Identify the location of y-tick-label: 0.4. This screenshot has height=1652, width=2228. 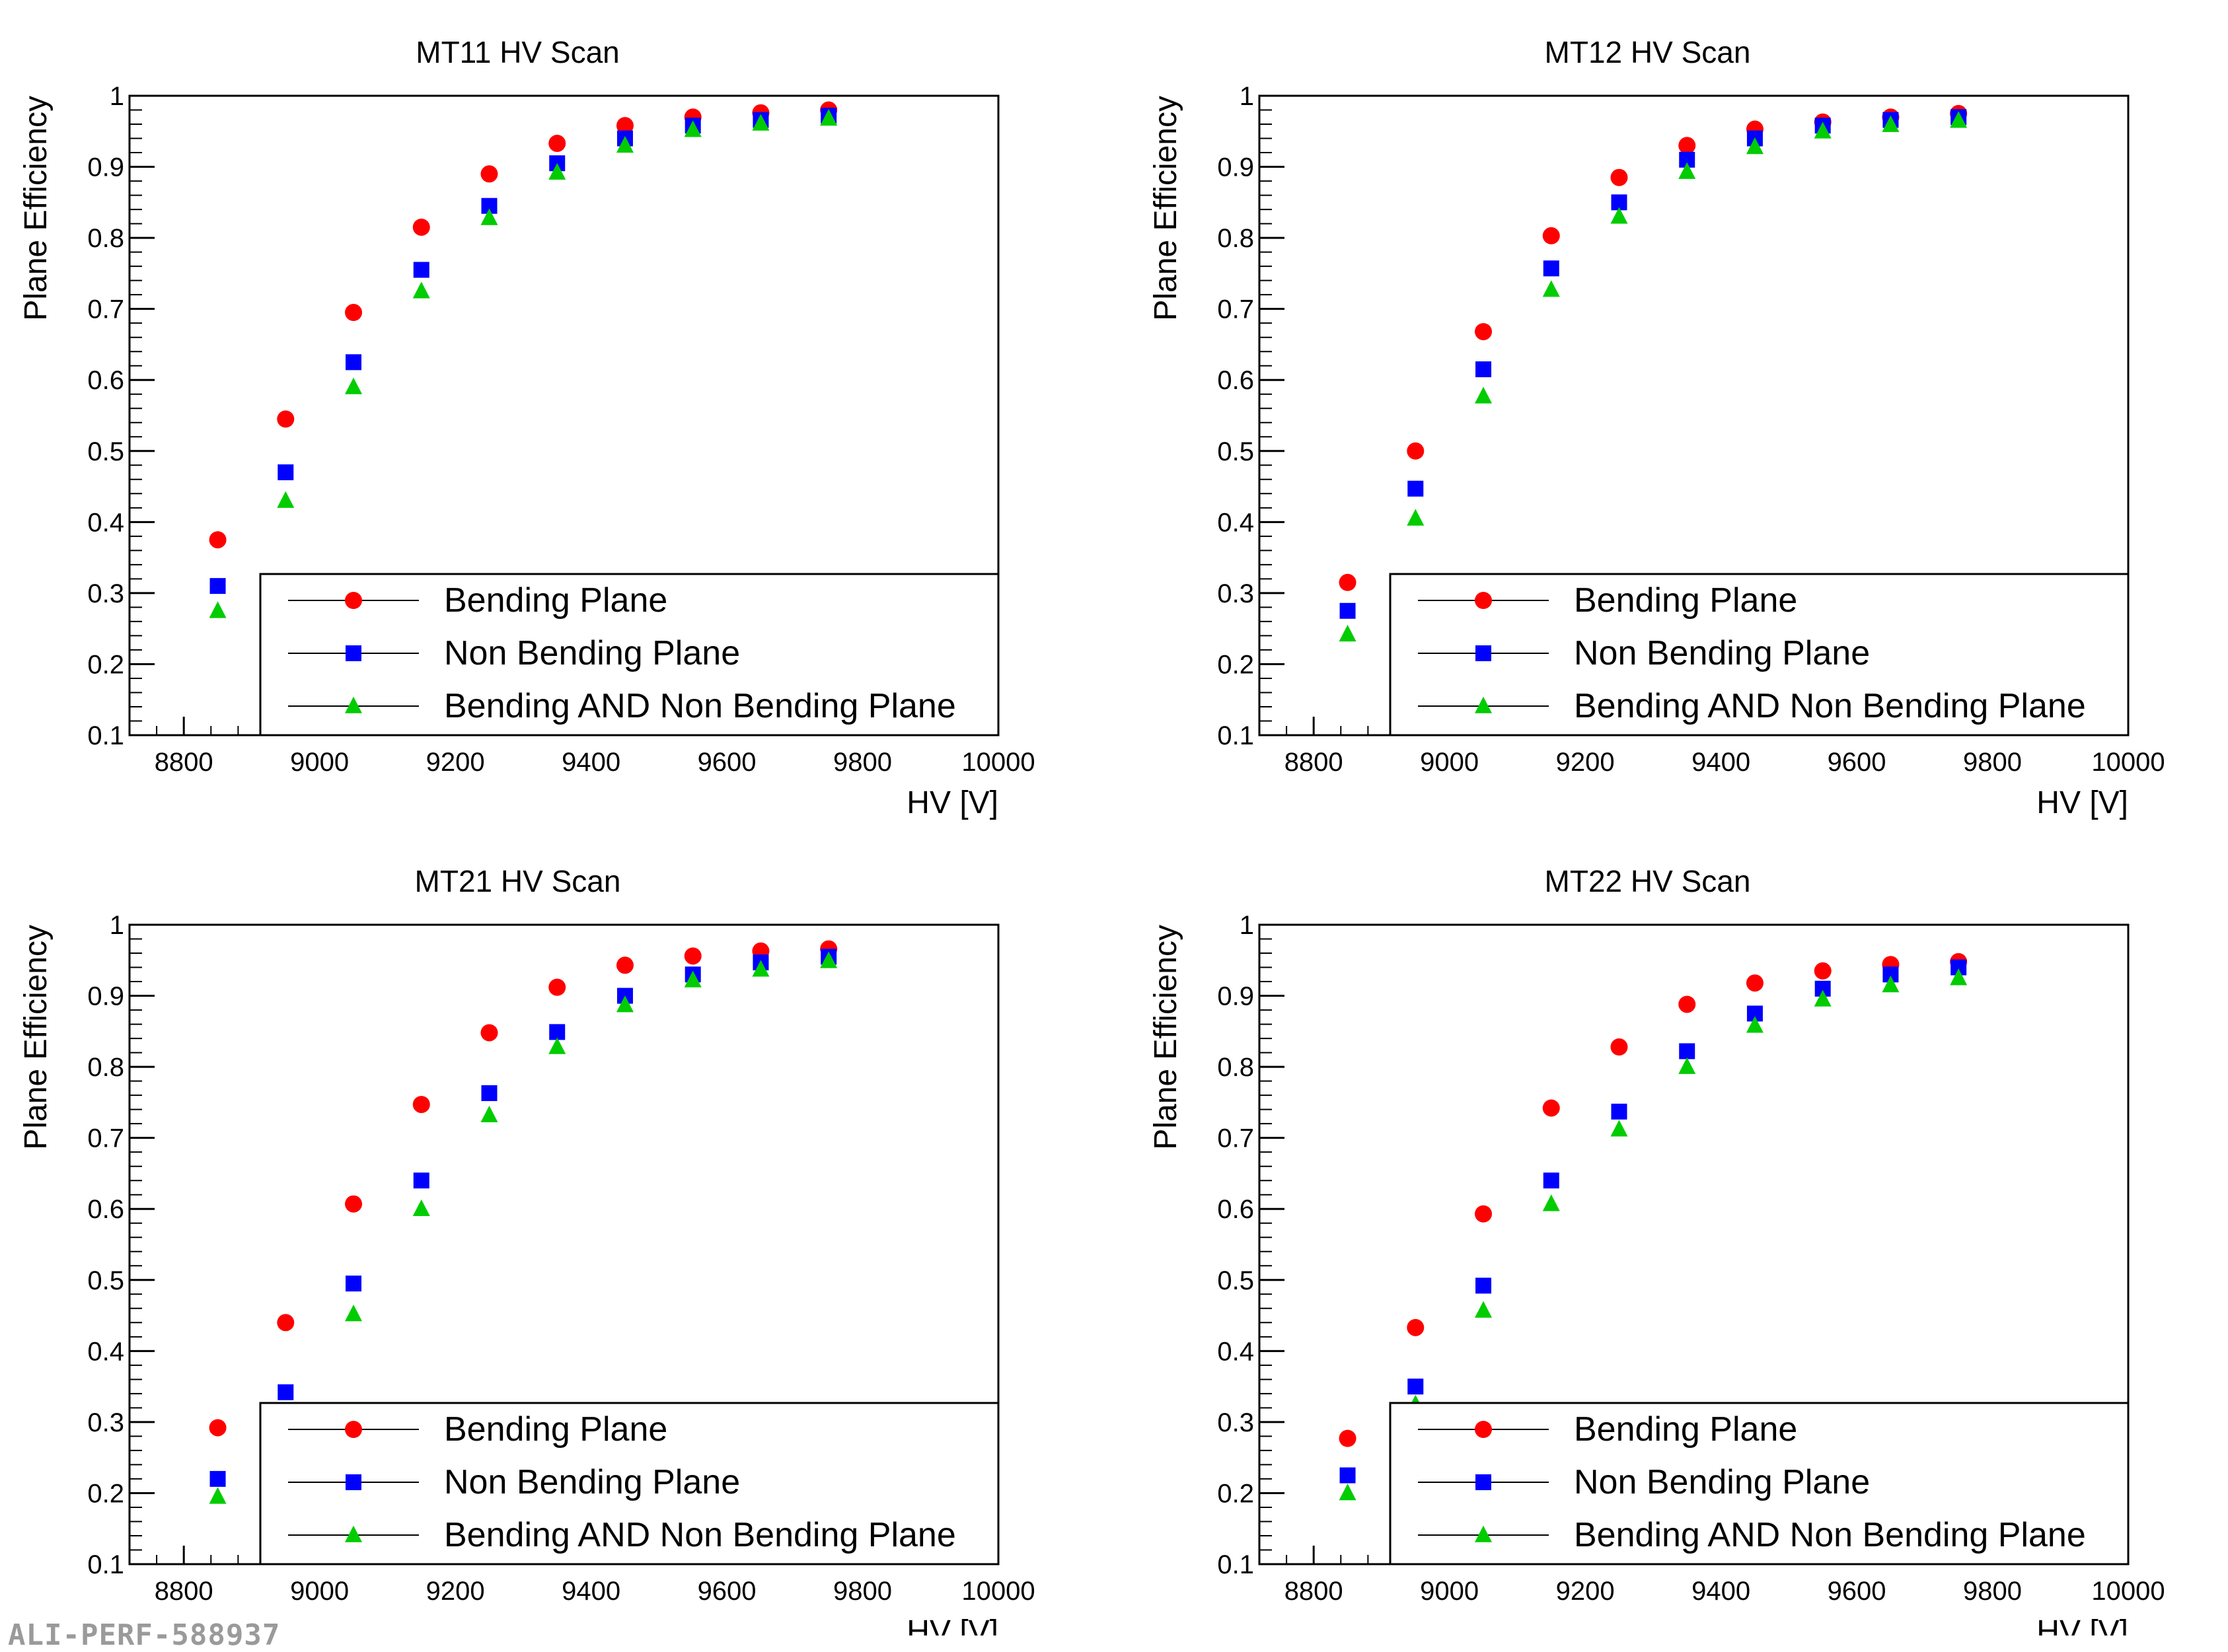
(1235, 522).